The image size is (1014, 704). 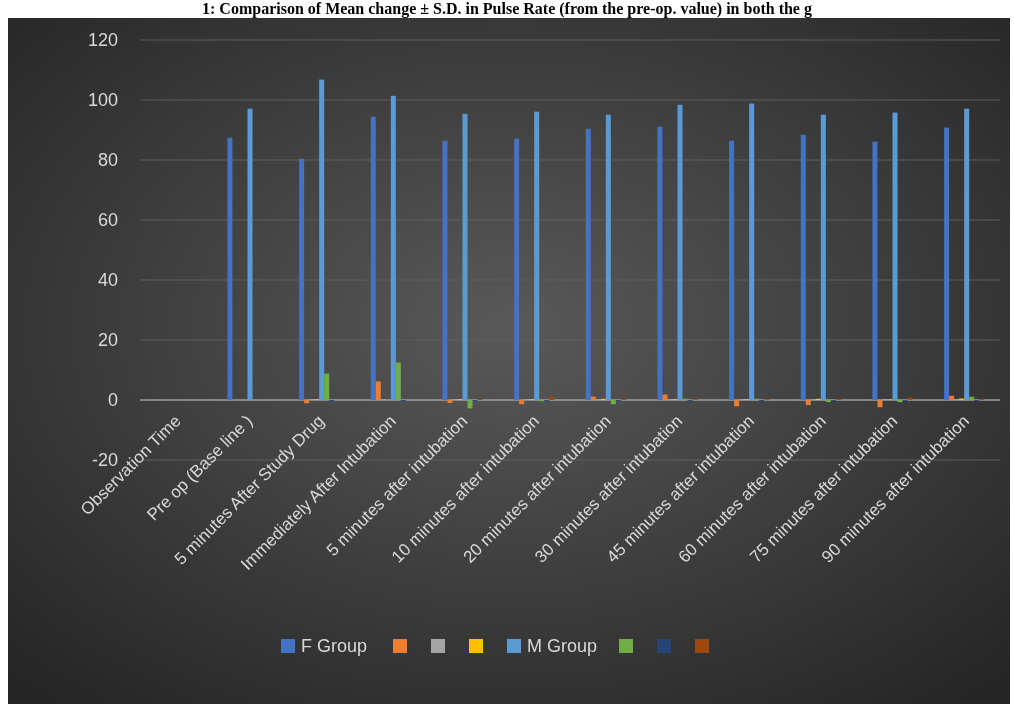 I want to click on y-tick-label: 20, so click(x=107, y=340).